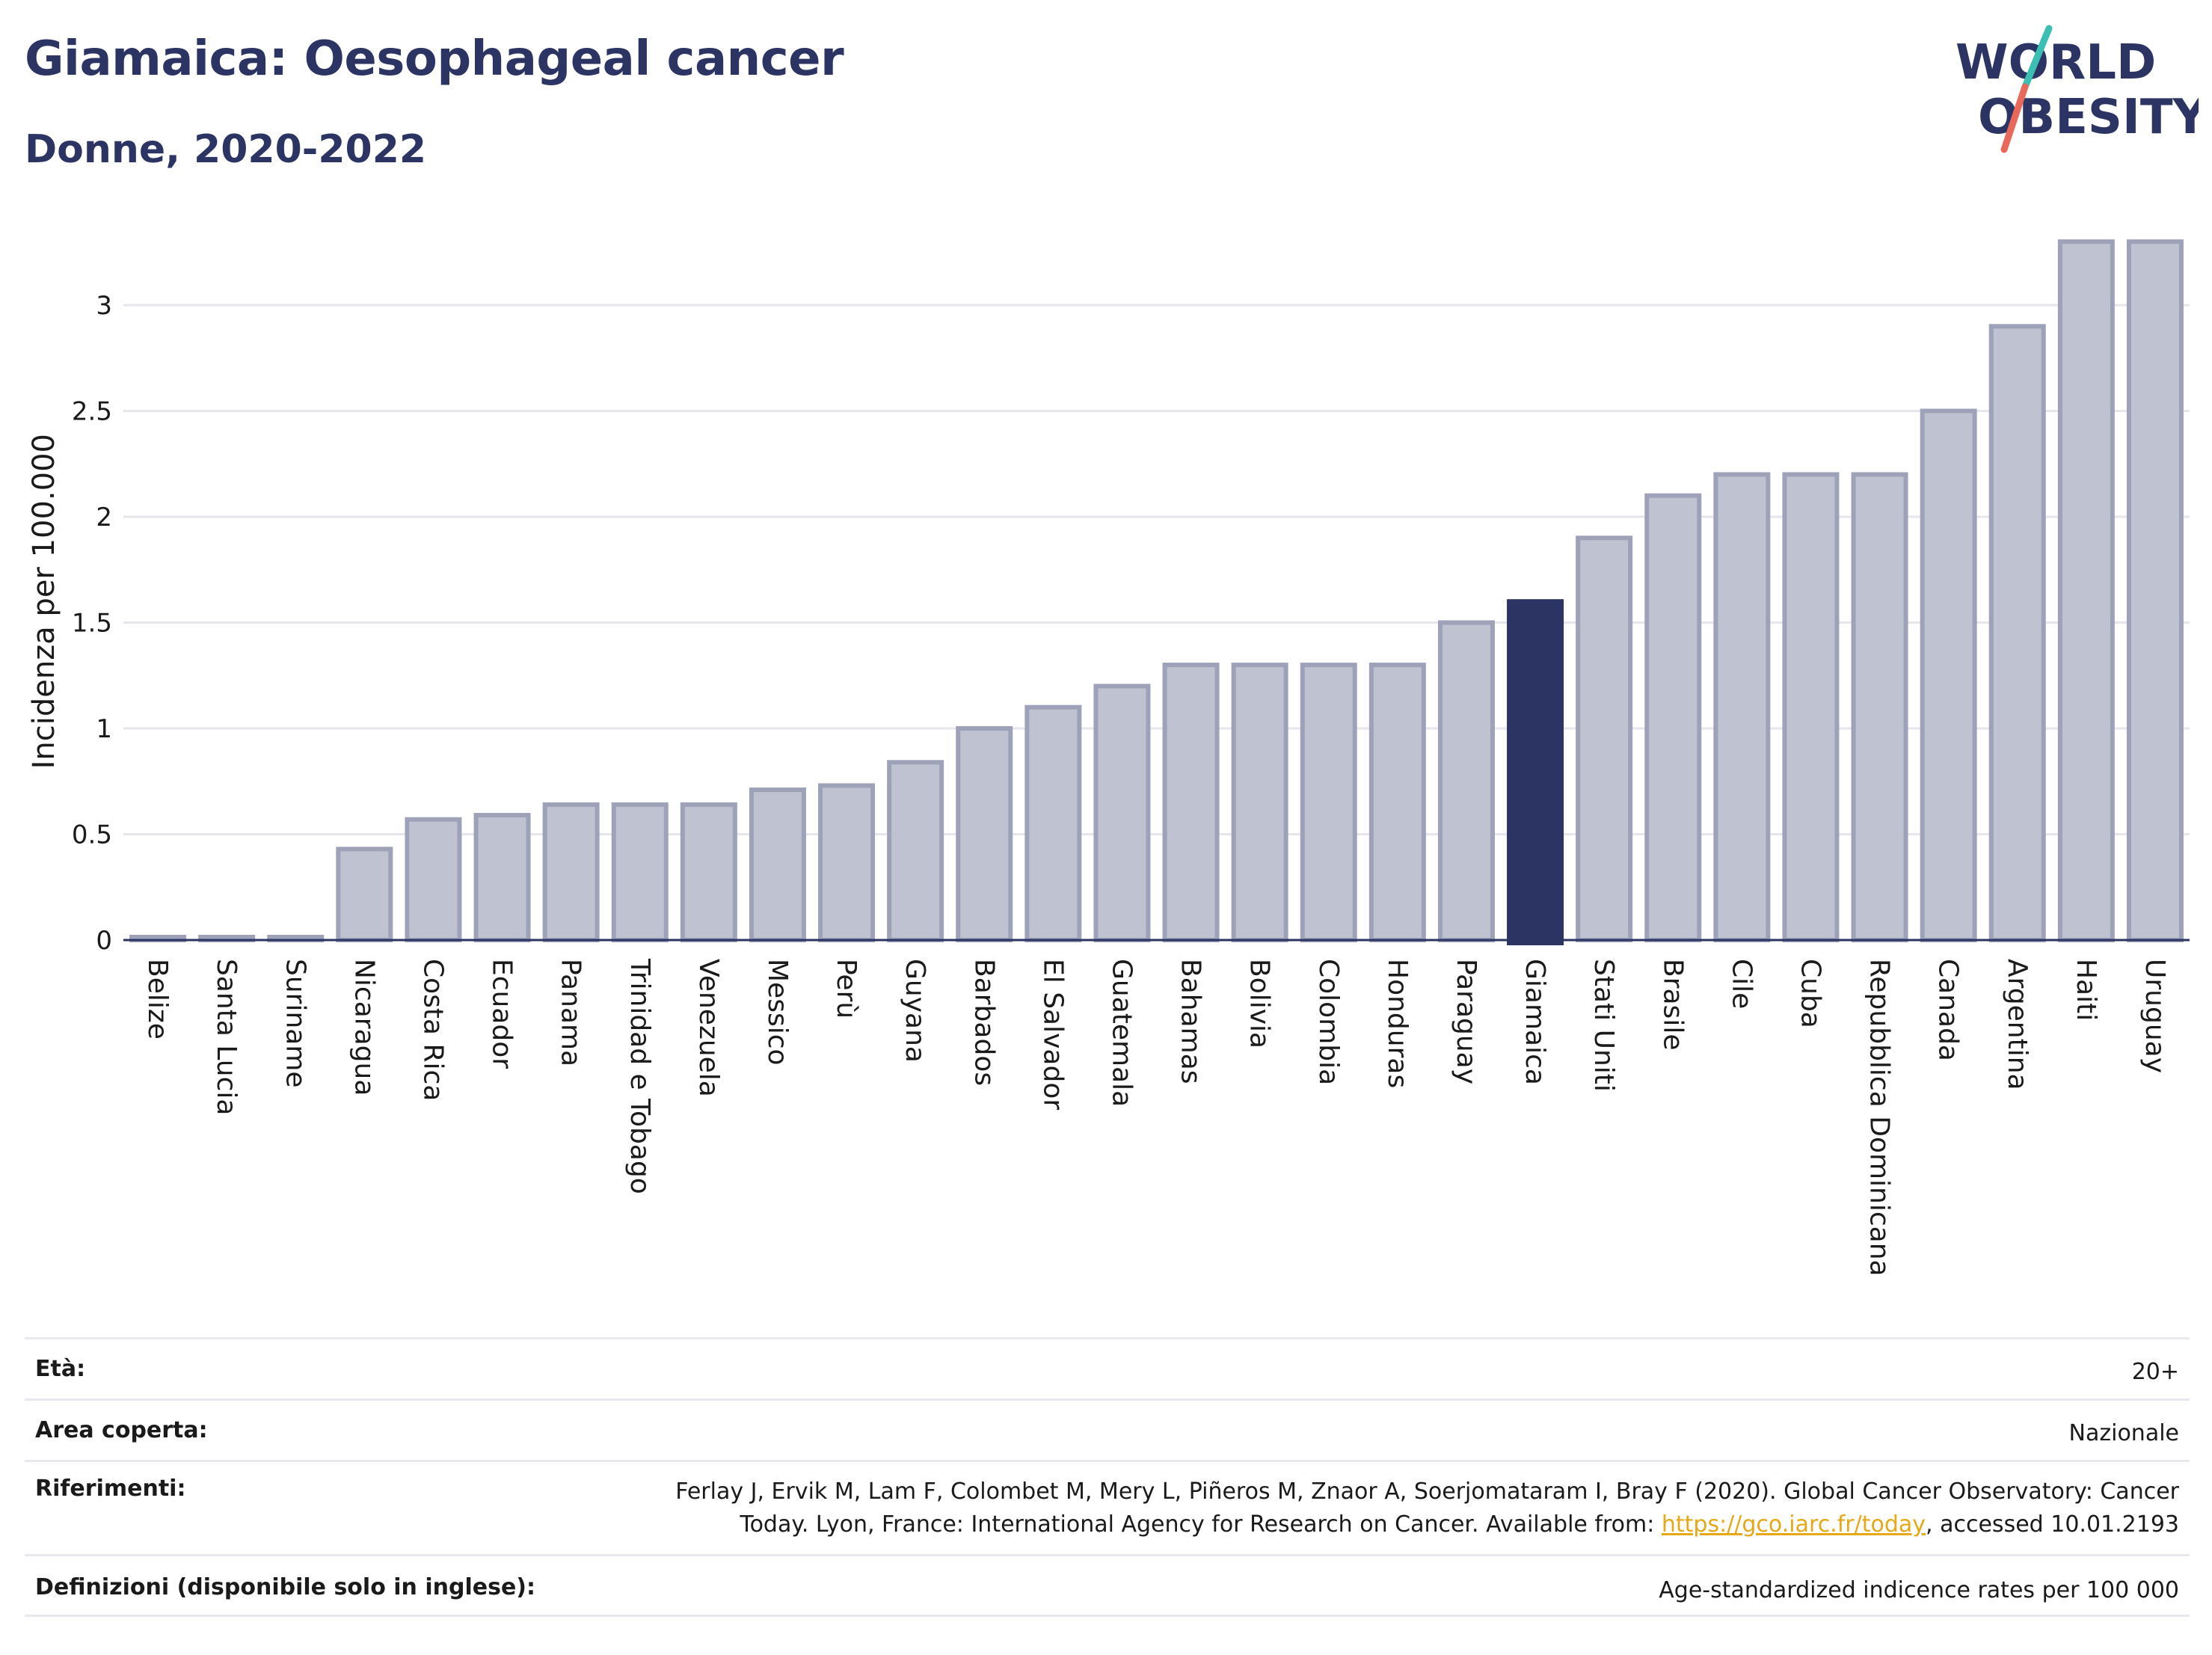 The image size is (2212, 1655). What do you see at coordinates (2155, 1372) in the screenshot?
I see `meta-age-value: 20+` at bounding box center [2155, 1372].